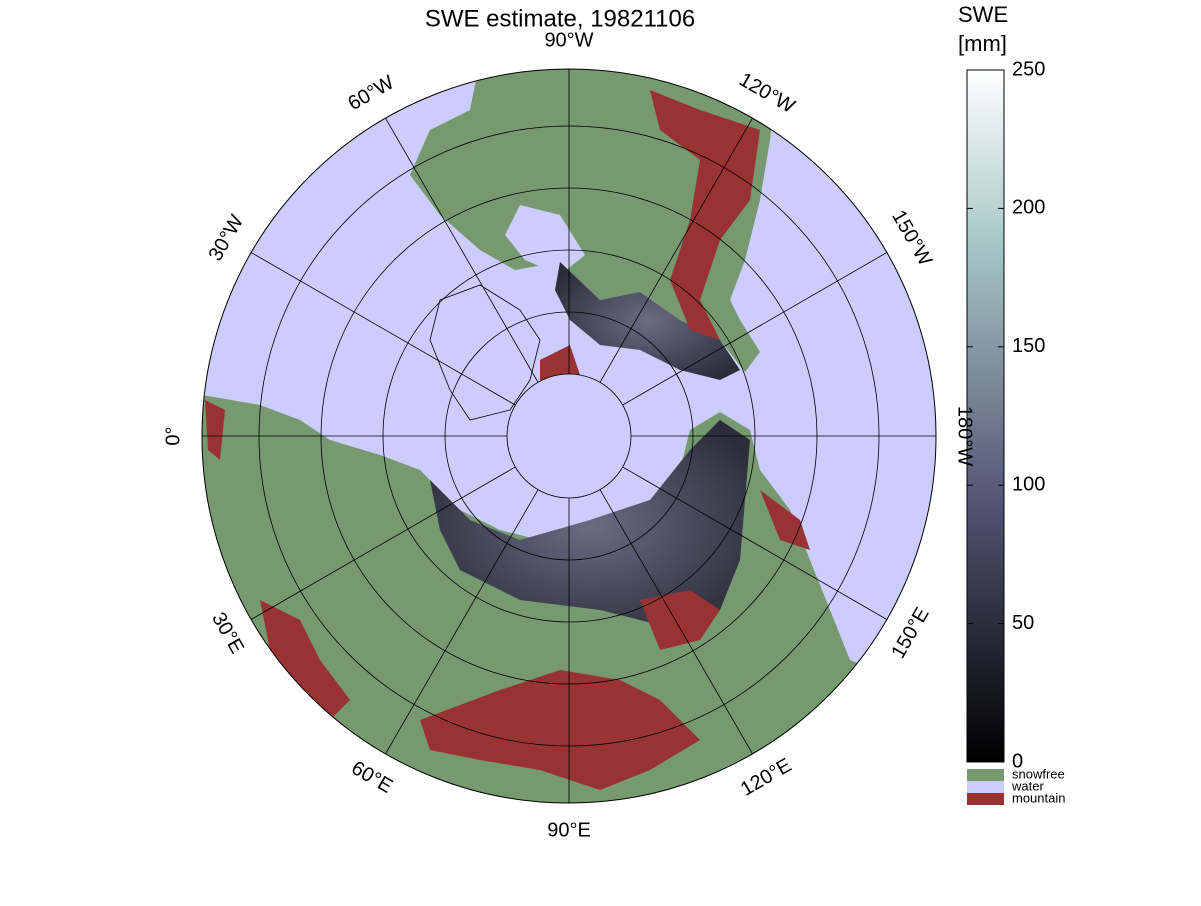  What do you see at coordinates (371, 777) in the screenshot?
I see `longitude-label: 60°E` at bounding box center [371, 777].